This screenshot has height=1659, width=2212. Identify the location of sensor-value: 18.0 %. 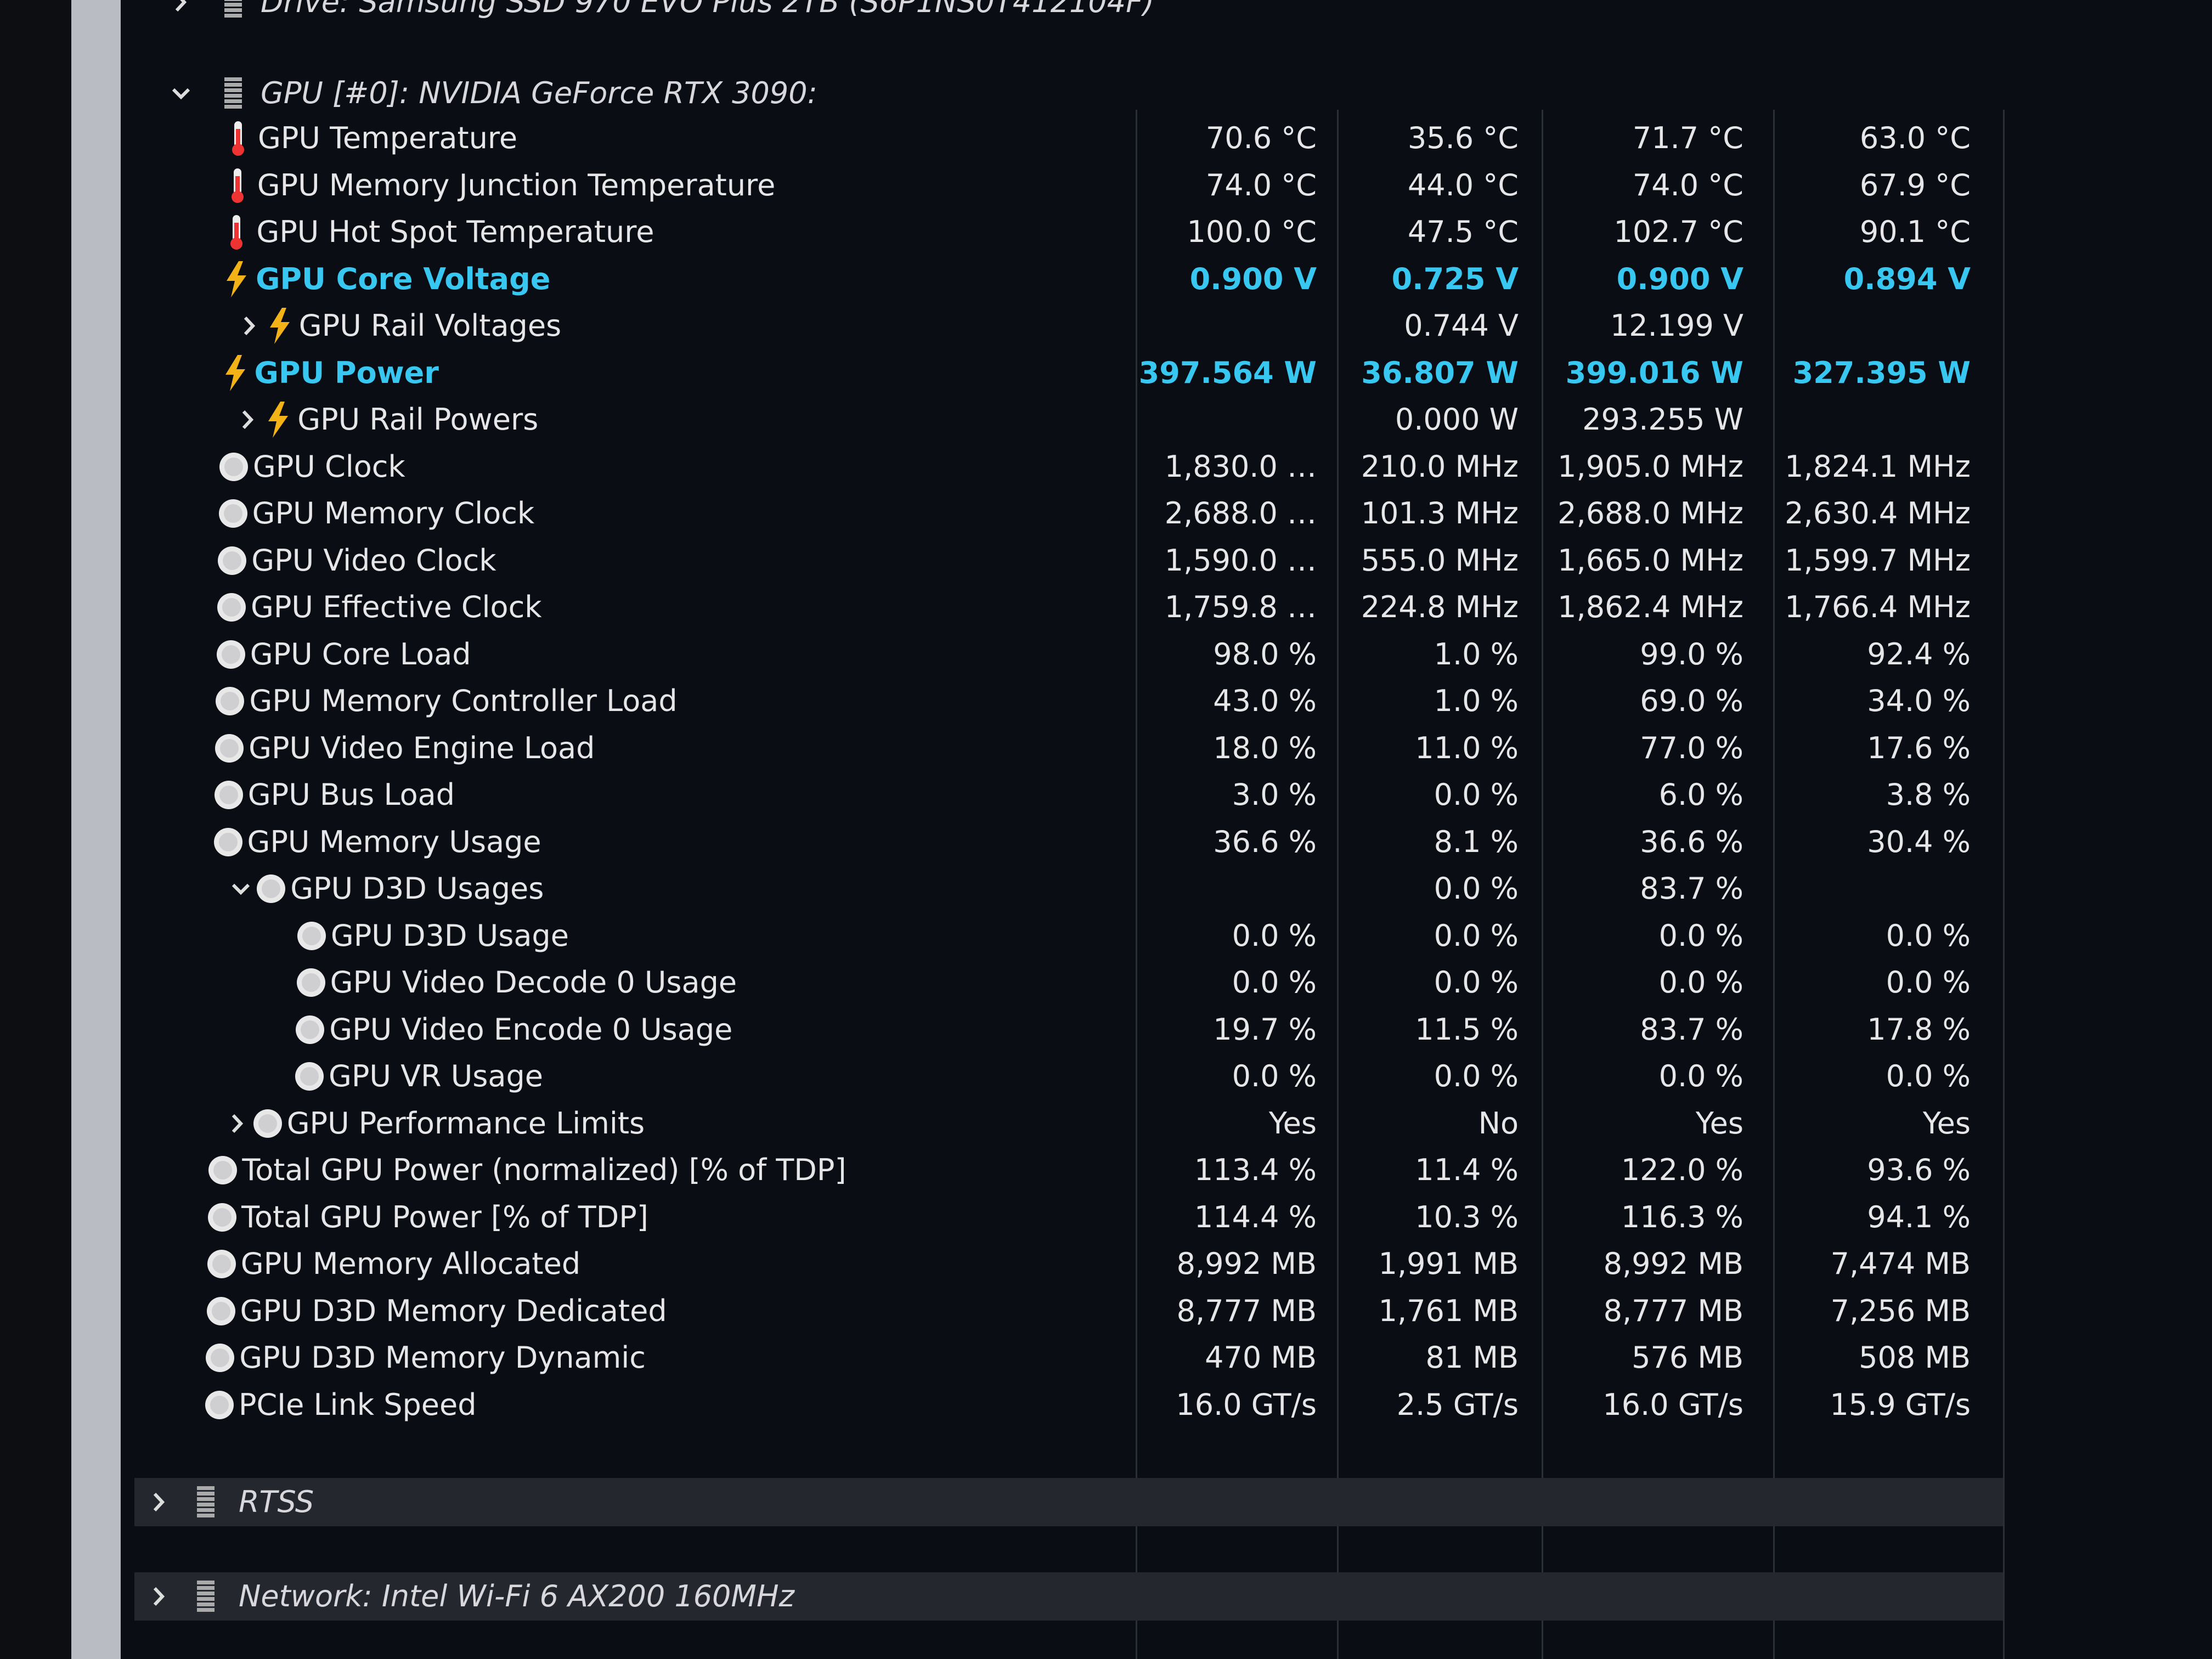
(1265, 747).